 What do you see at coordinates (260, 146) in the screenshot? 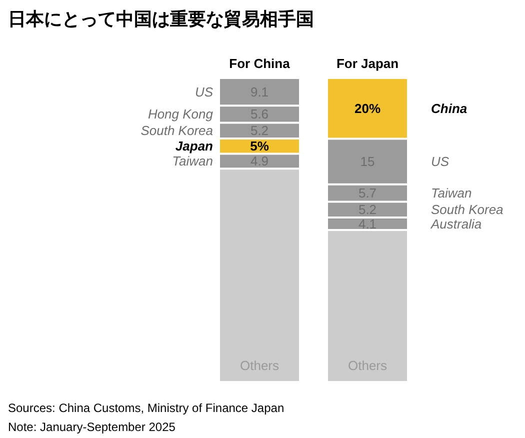
I see `data-label: 5%` at bounding box center [260, 146].